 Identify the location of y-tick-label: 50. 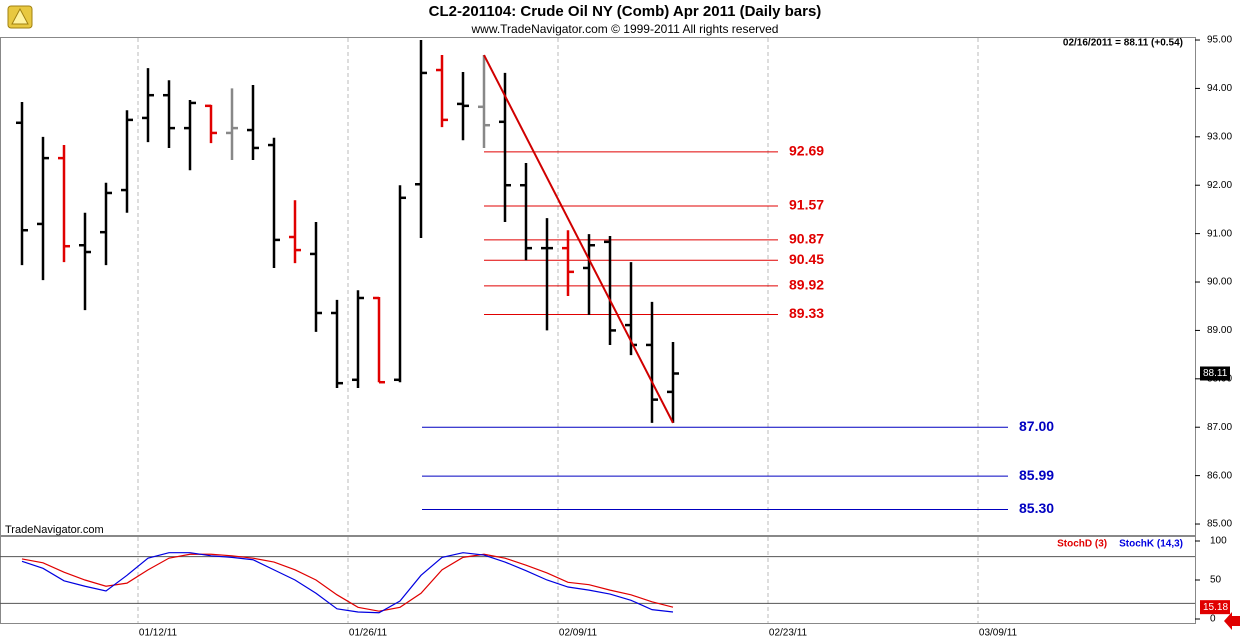
(1216, 580).